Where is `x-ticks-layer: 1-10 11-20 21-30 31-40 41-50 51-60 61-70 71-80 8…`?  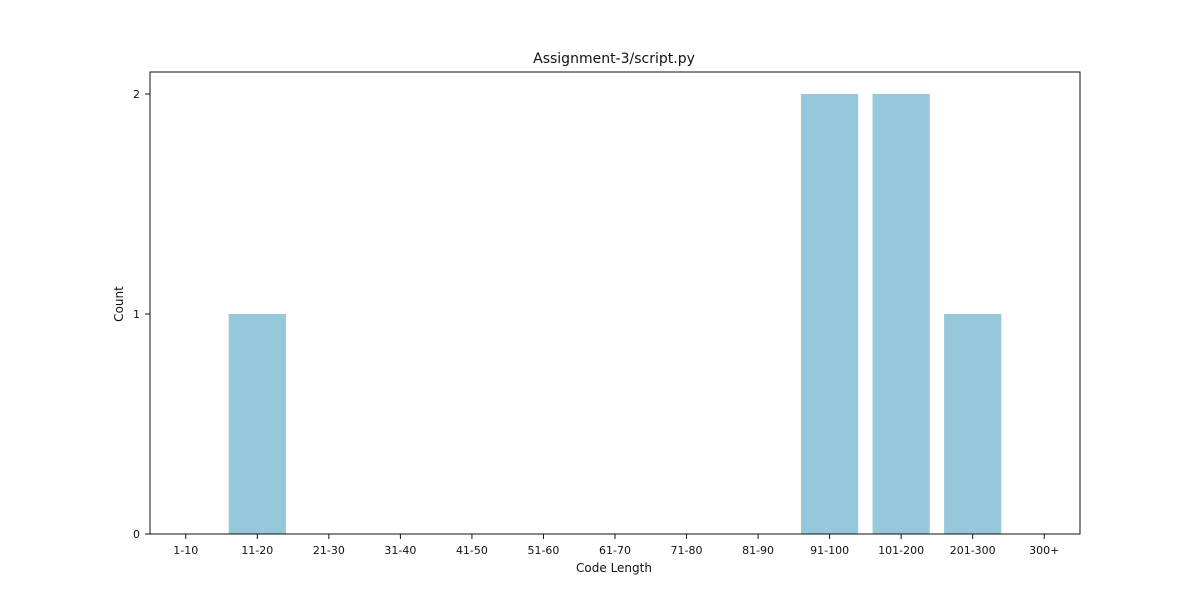 x-ticks-layer: 1-10 11-20 21-30 31-40 41-50 51-60 61-70 71-80 8… is located at coordinates (616, 545).